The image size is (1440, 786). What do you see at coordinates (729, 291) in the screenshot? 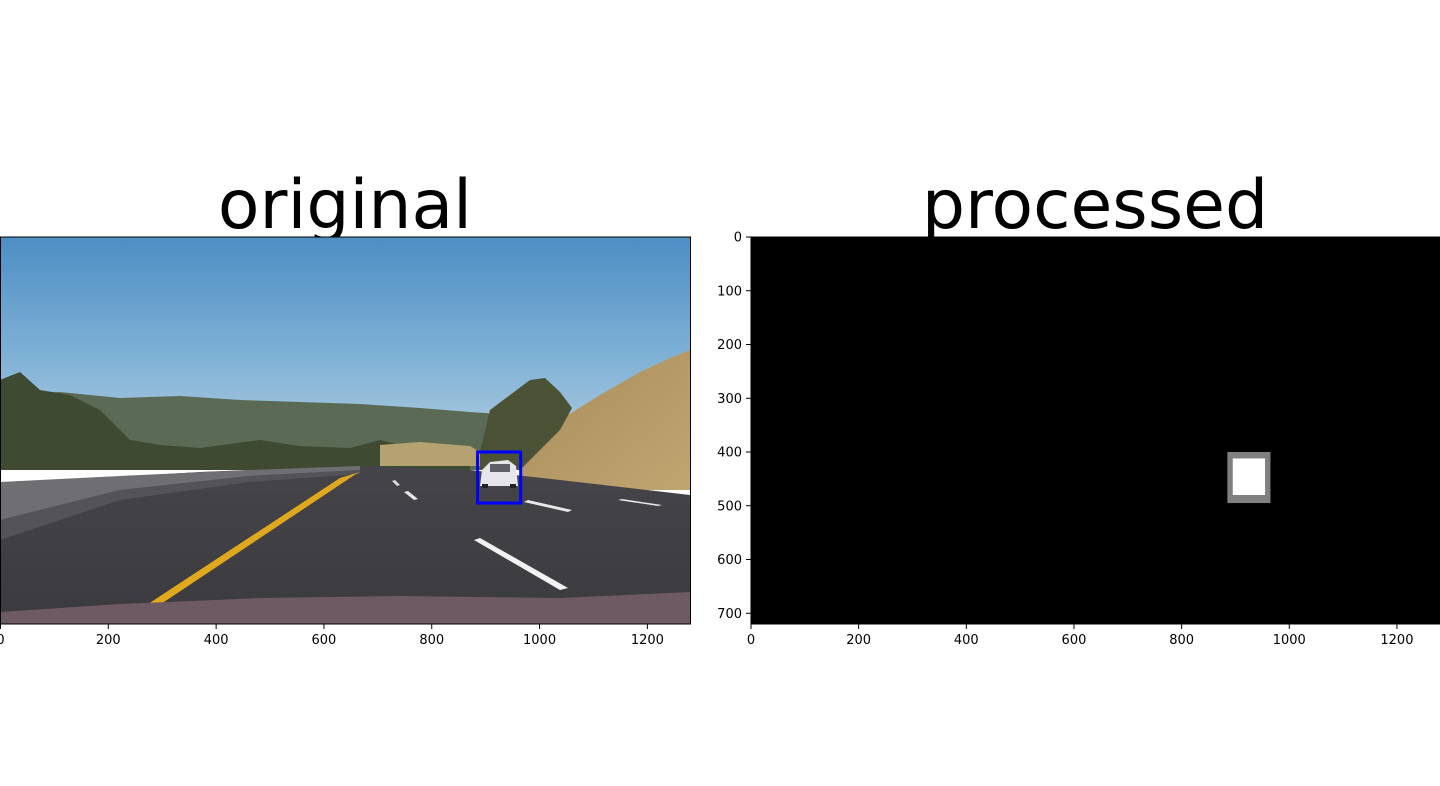
I see `y-tick-label: 100` at bounding box center [729, 291].